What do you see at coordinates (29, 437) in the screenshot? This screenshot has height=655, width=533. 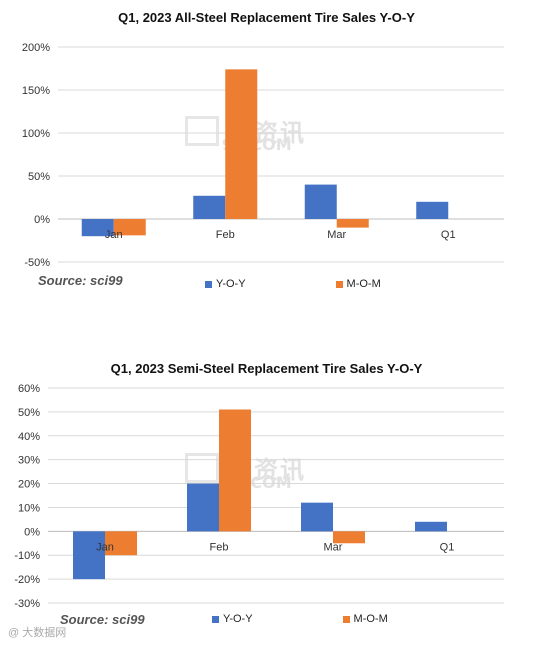 I see `y-tick-label: 40%` at bounding box center [29, 437].